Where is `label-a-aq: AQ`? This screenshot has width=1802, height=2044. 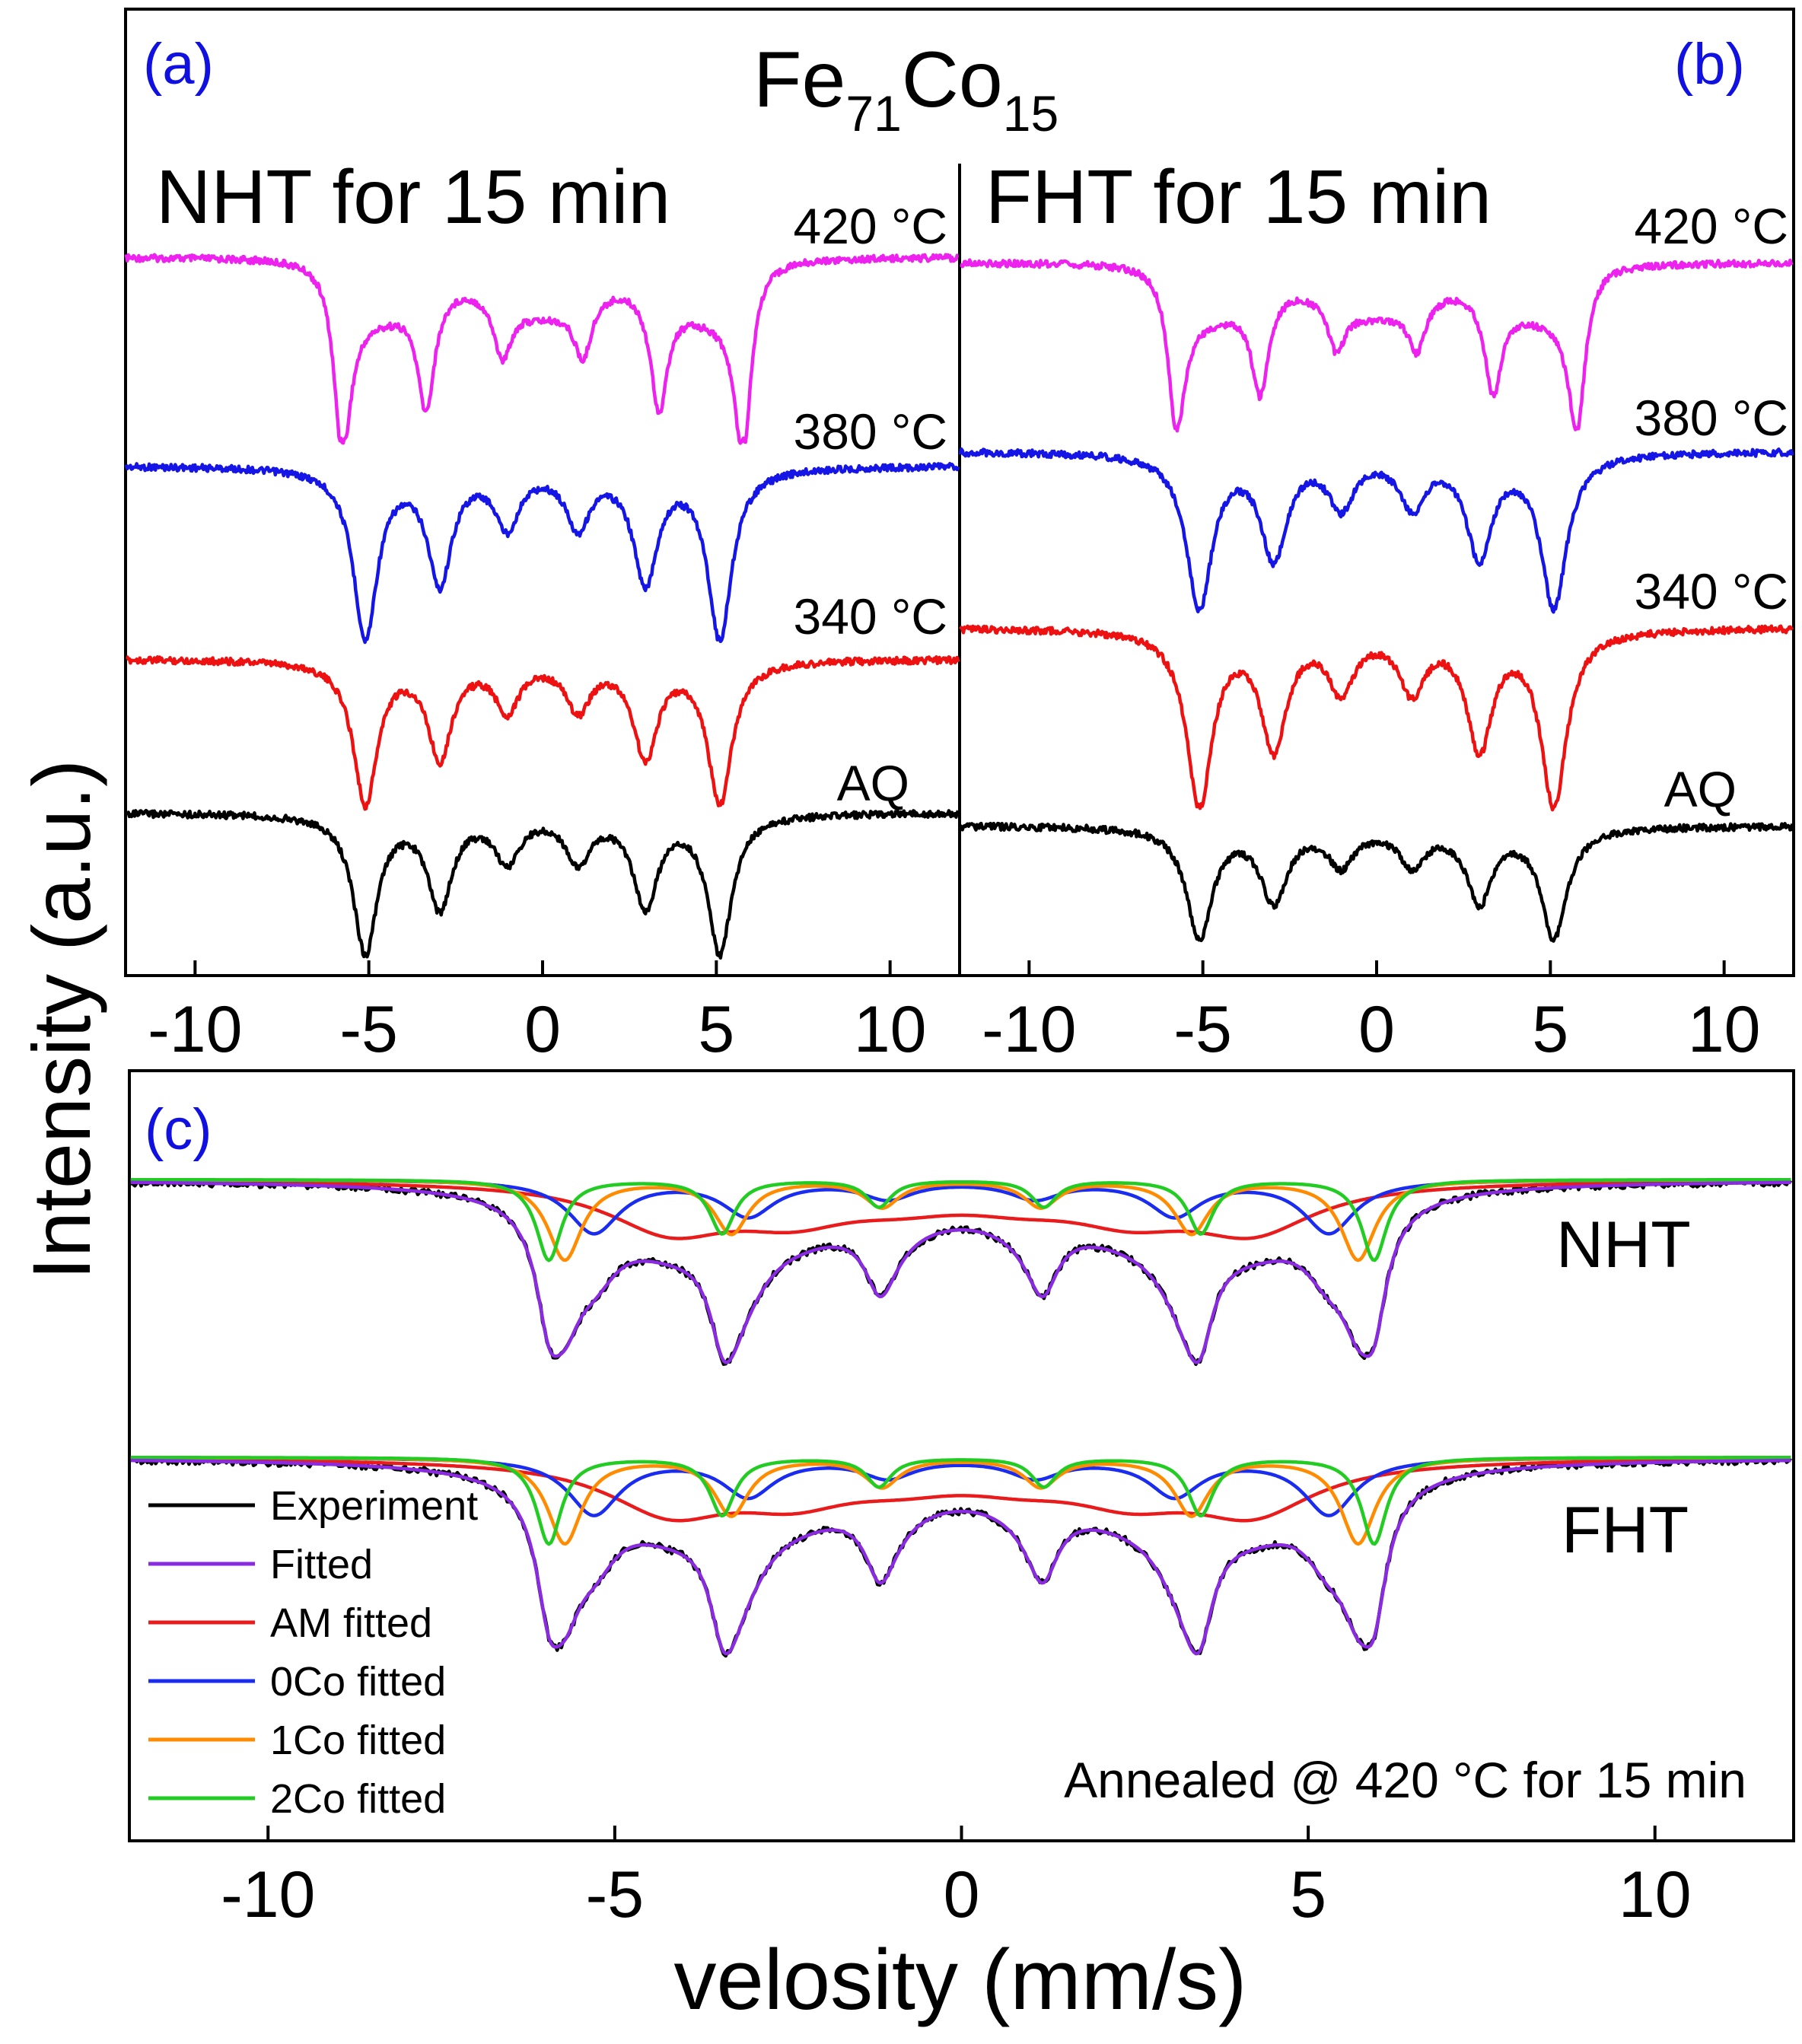
label-a-aq: AQ is located at coordinates (873, 783).